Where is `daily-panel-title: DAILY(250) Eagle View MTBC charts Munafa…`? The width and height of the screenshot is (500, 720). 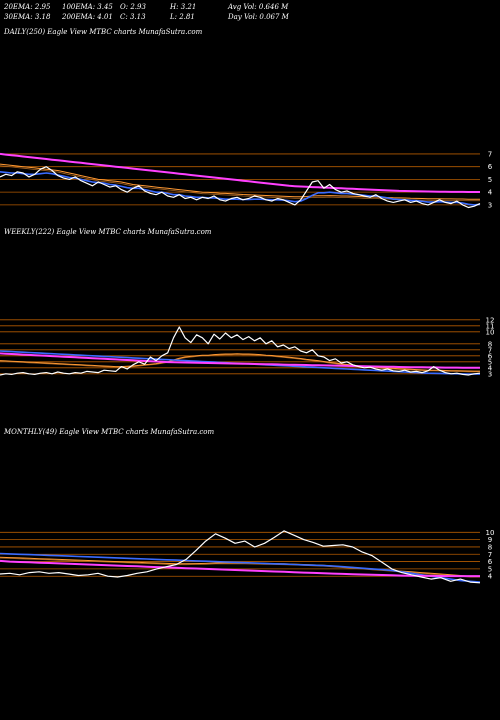 daily-panel-title: DAILY(250) Eagle View MTBC charts Munafa… is located at coordinates (103, 32).